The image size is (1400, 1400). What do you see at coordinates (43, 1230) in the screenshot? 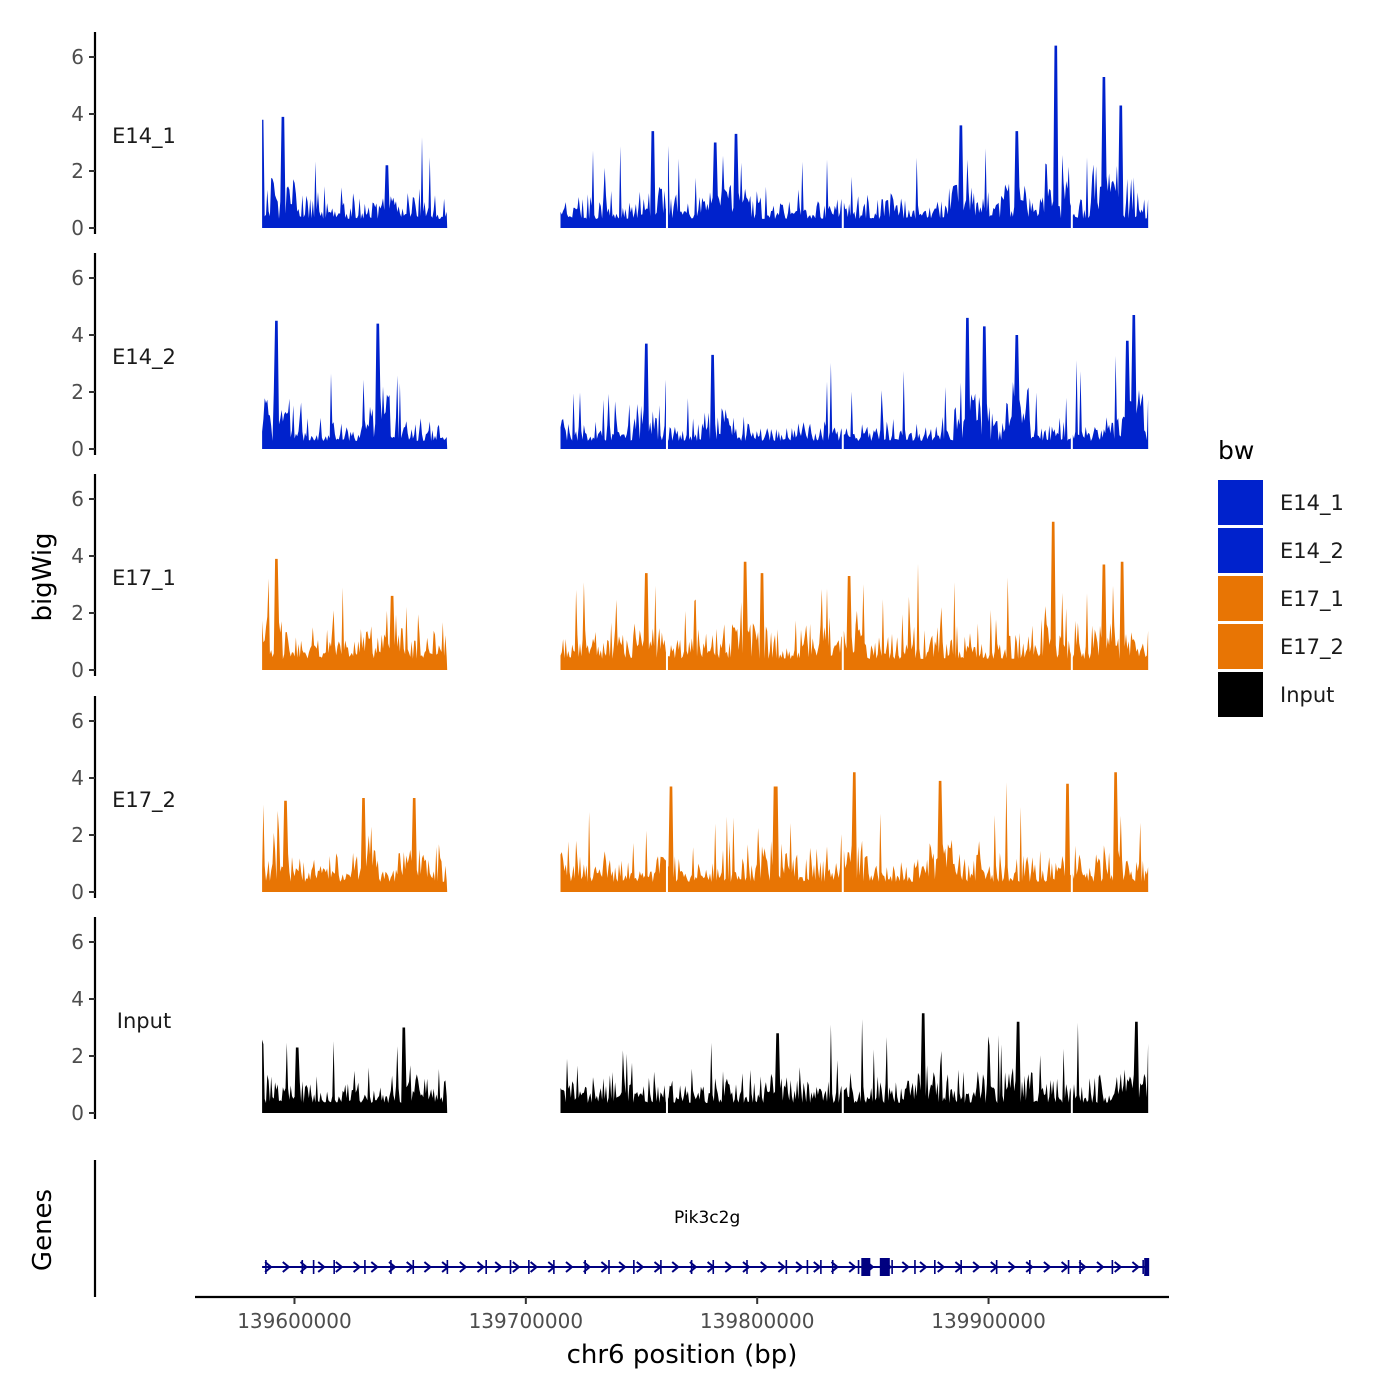
I see `genes-track-title: Genes` at bounding box center [43, 1230].